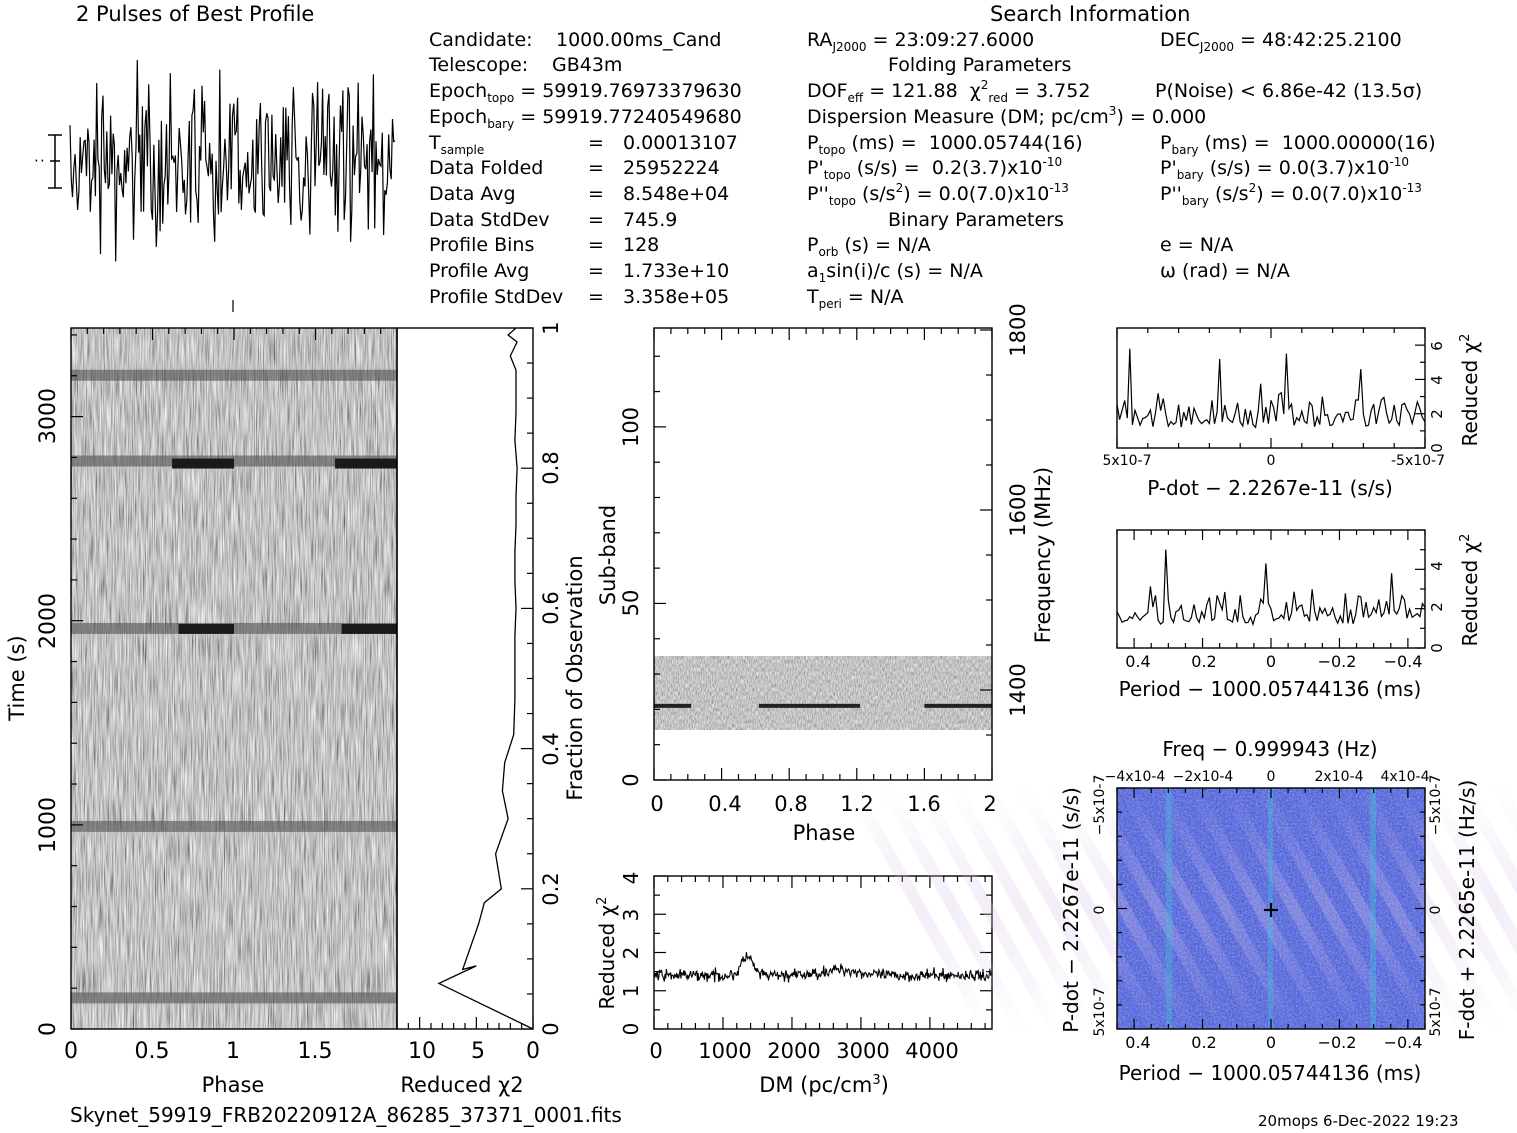  I want to click on pdot-ylabel: Reduced χ2, so click(1470, 390).